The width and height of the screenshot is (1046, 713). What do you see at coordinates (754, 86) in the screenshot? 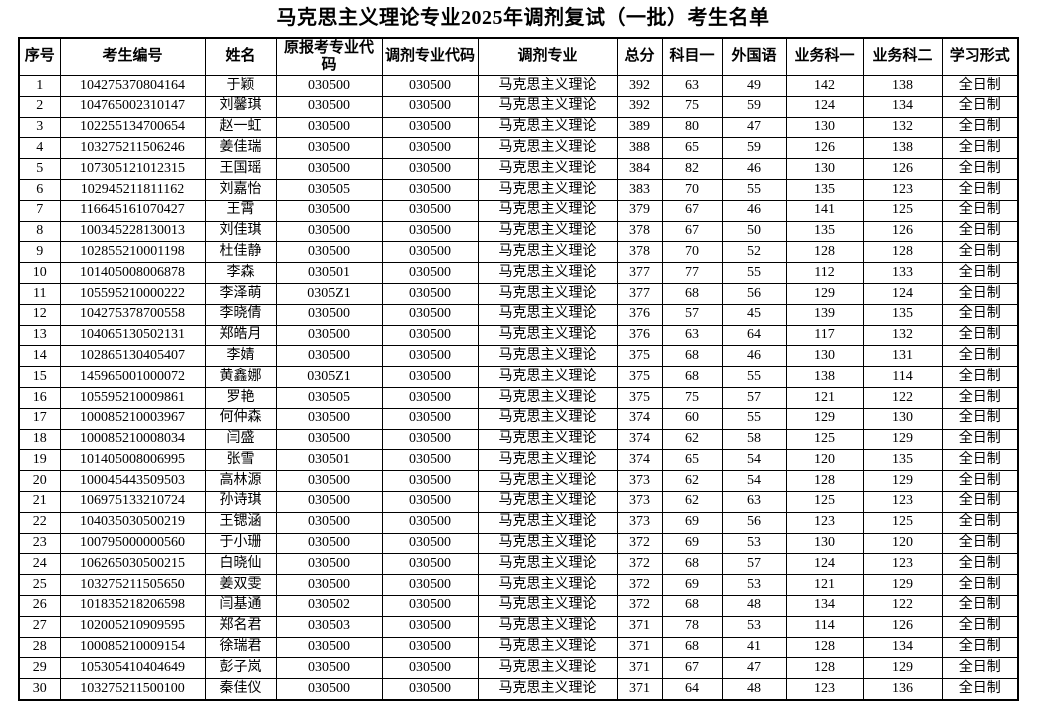
I see `foreign-language-score-cell: 49` at bounding box center [754, 86].